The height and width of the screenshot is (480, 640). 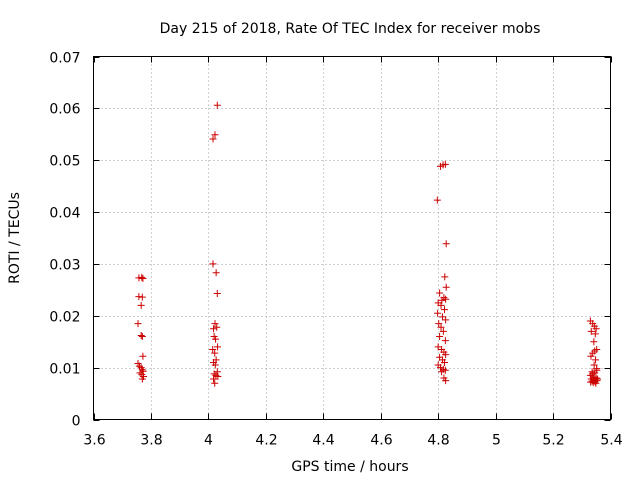 I want to click on y-tick-label: 0.04, so click(x=64, y=214).